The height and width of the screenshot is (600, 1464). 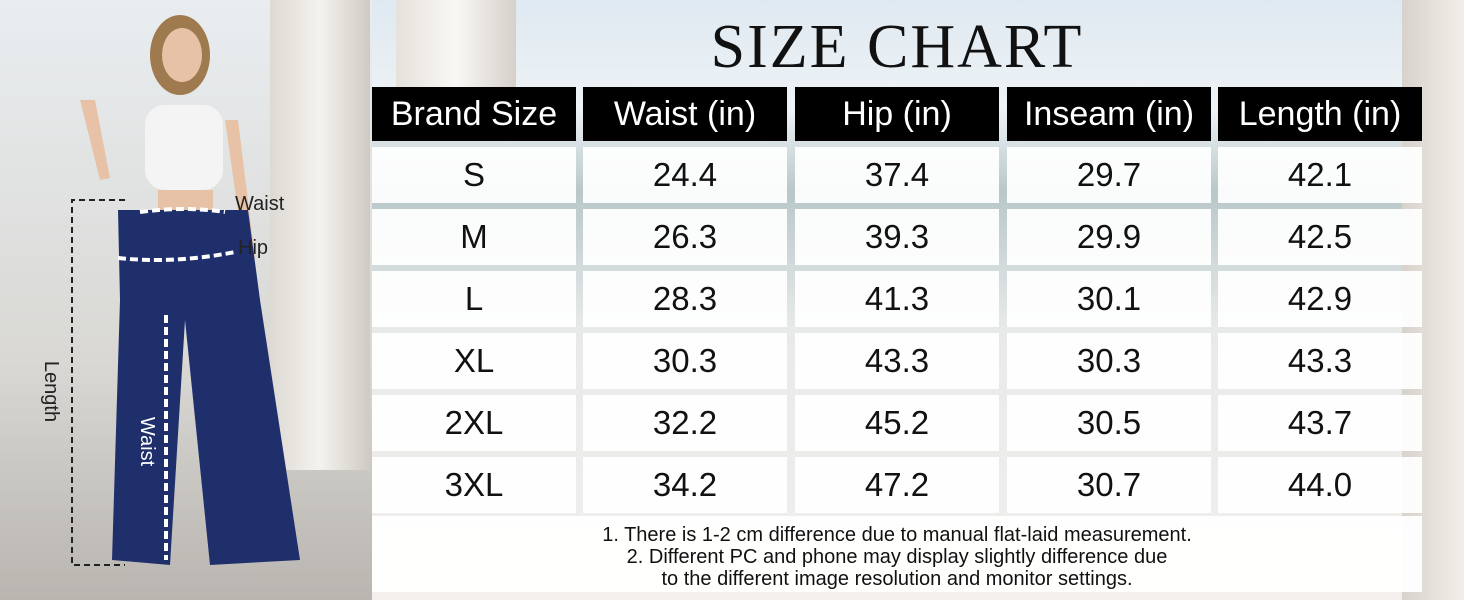 What do you see at coordinates (474, 423) in the screenshot?
I see `table-cell: 2XL` at bounding box center [474, 423].